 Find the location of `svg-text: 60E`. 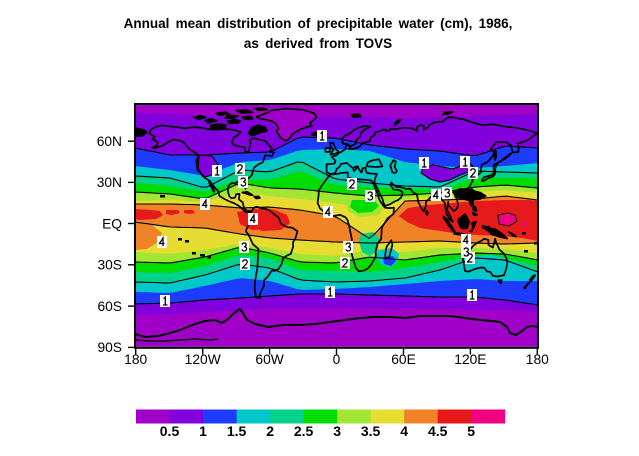

svg-text: 60E is located at coordinates (403, 359).